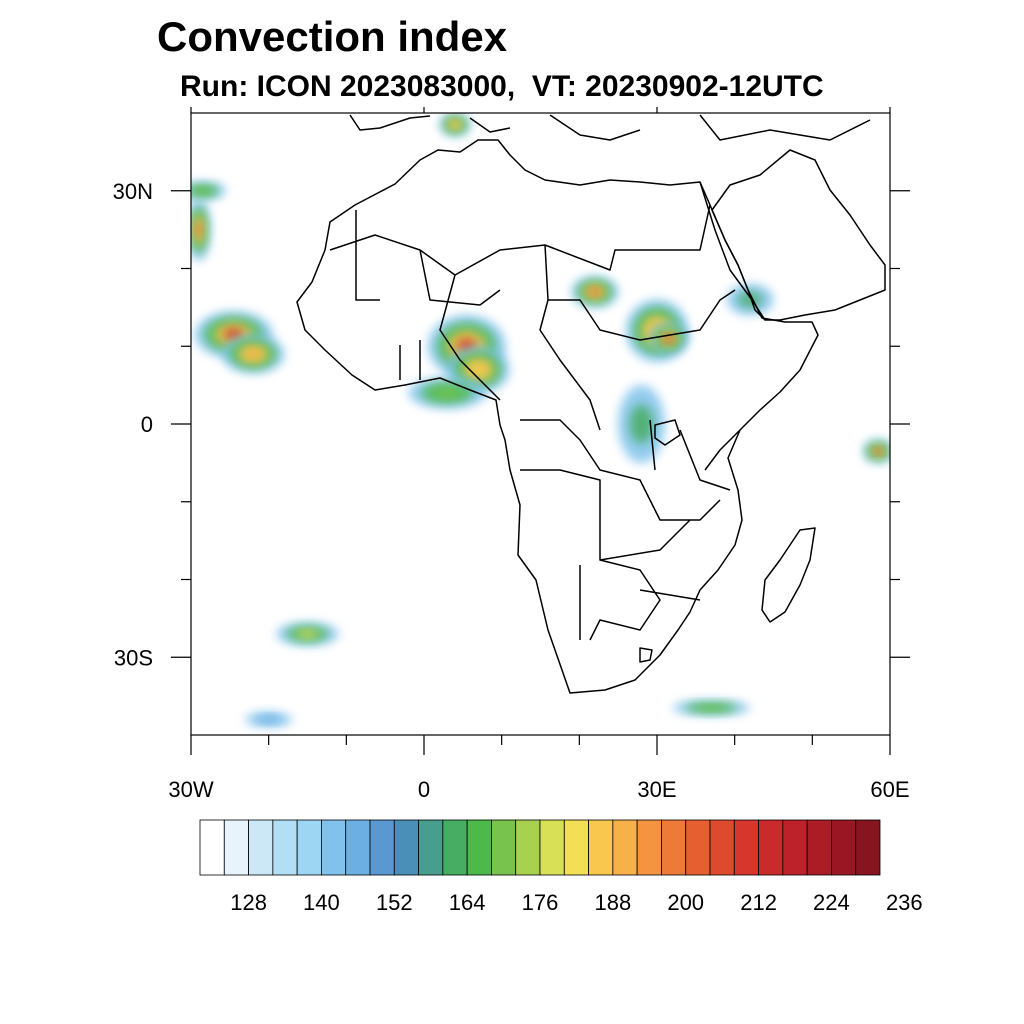 This screenshot has width=1024, height=1024. I want to click on map-subtitle: Run: ICON 2023083000, VT: 20230902-12UTC, so click(502, 86).